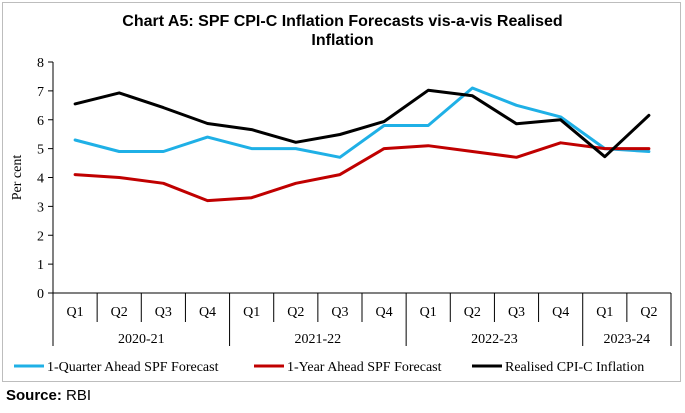 Image resolution: width=685 pixels, height=413 pixels. Describe the element at coordinates (627, 339) in the screenshot. I see `x-group-label: 2023-24` at that location.